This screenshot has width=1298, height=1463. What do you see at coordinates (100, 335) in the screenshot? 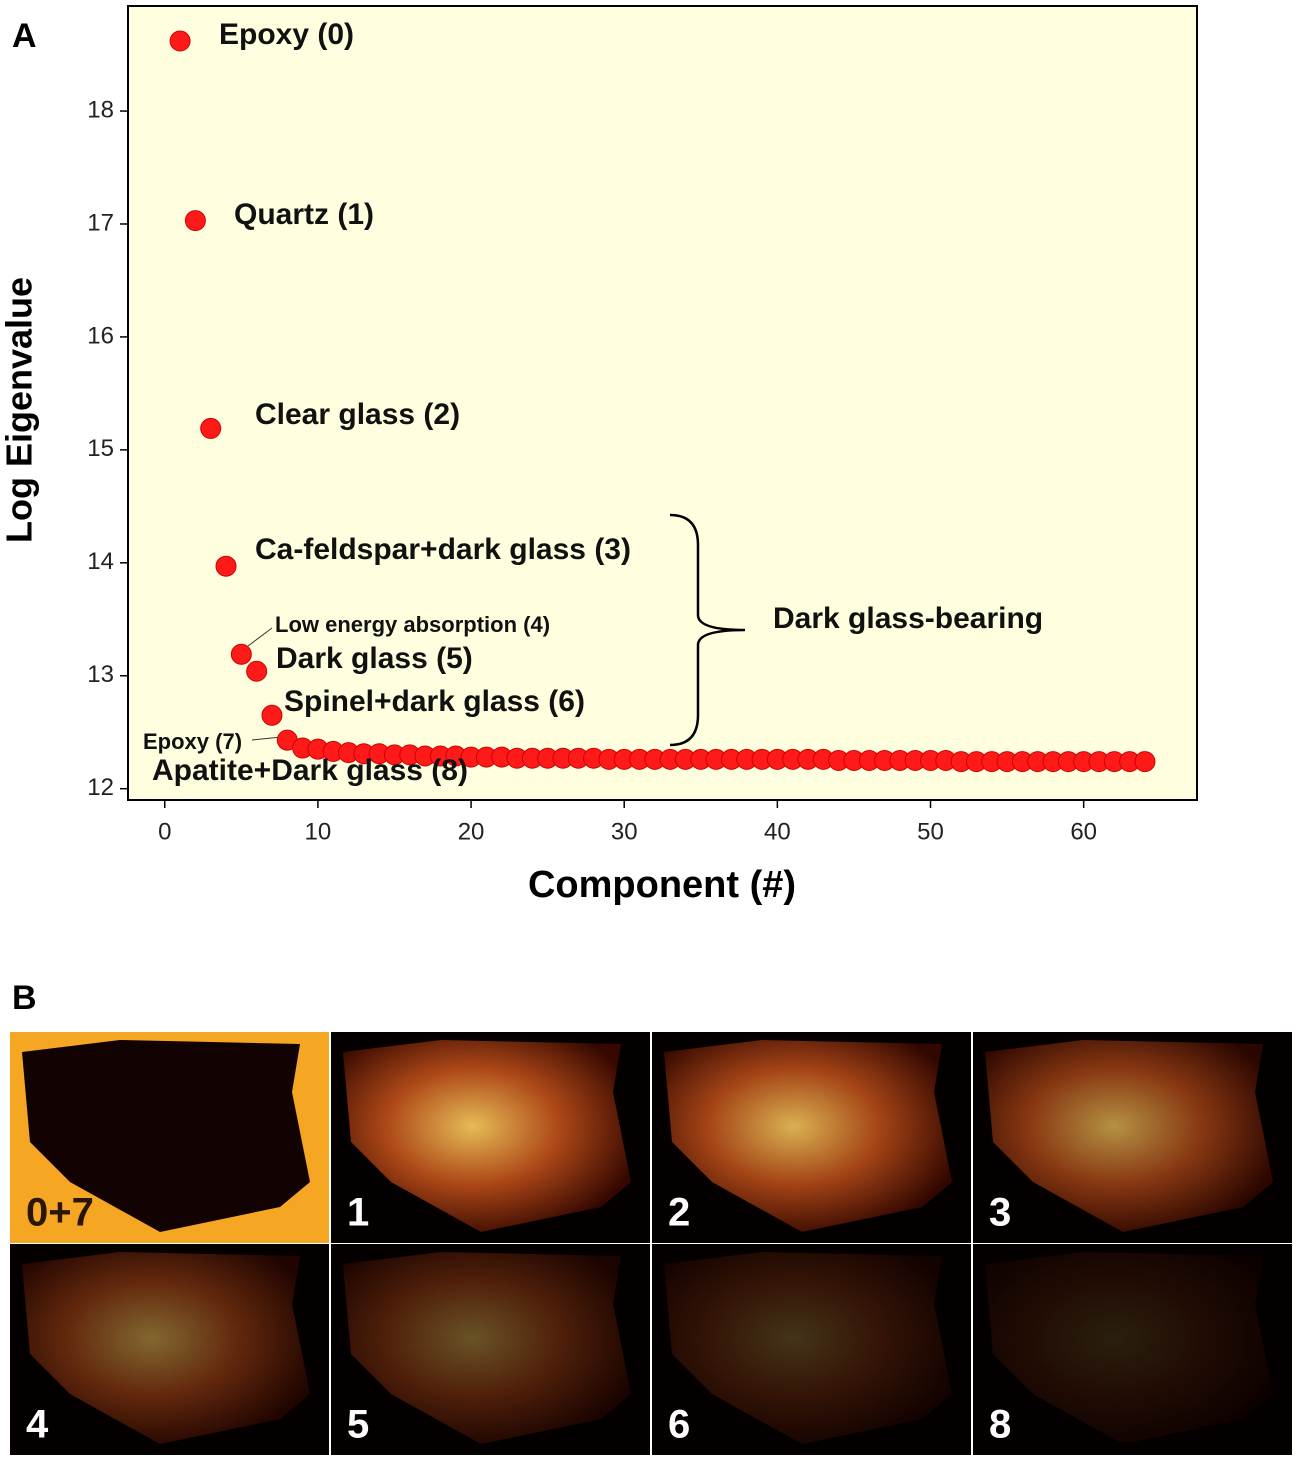
I see `y-tick-label: 16` at bounding box center [100, 335].